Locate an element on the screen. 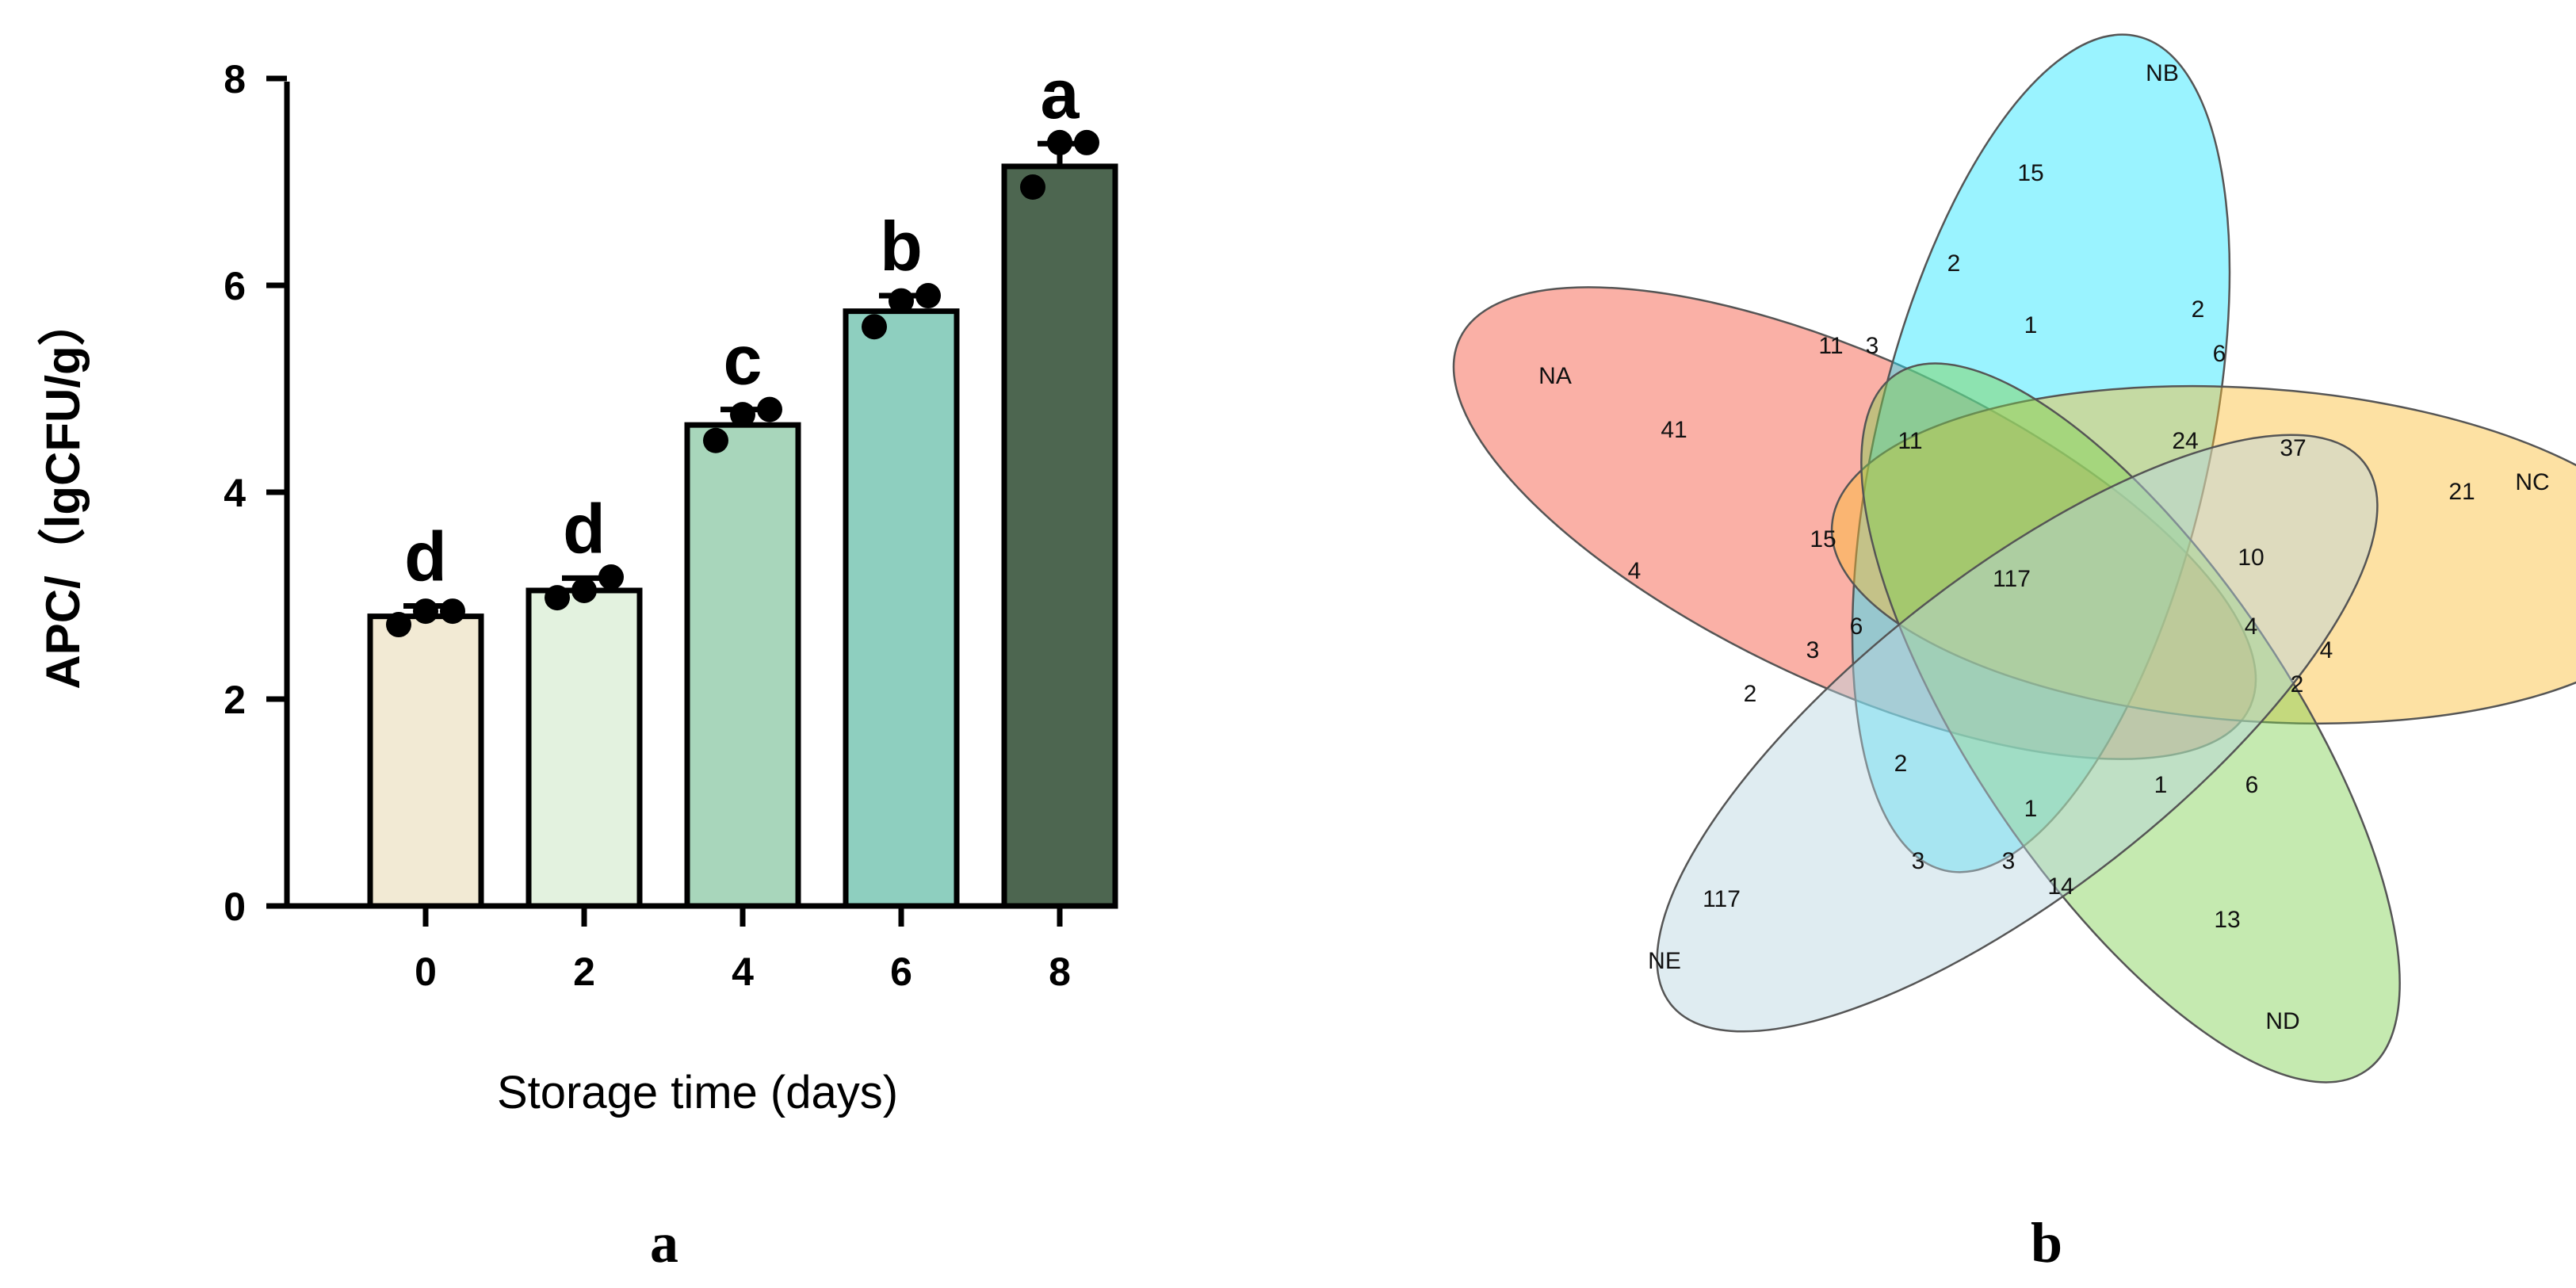 The image size is (2576, 1288). y-tick-label: 4 is located at coordinates (235, 493).